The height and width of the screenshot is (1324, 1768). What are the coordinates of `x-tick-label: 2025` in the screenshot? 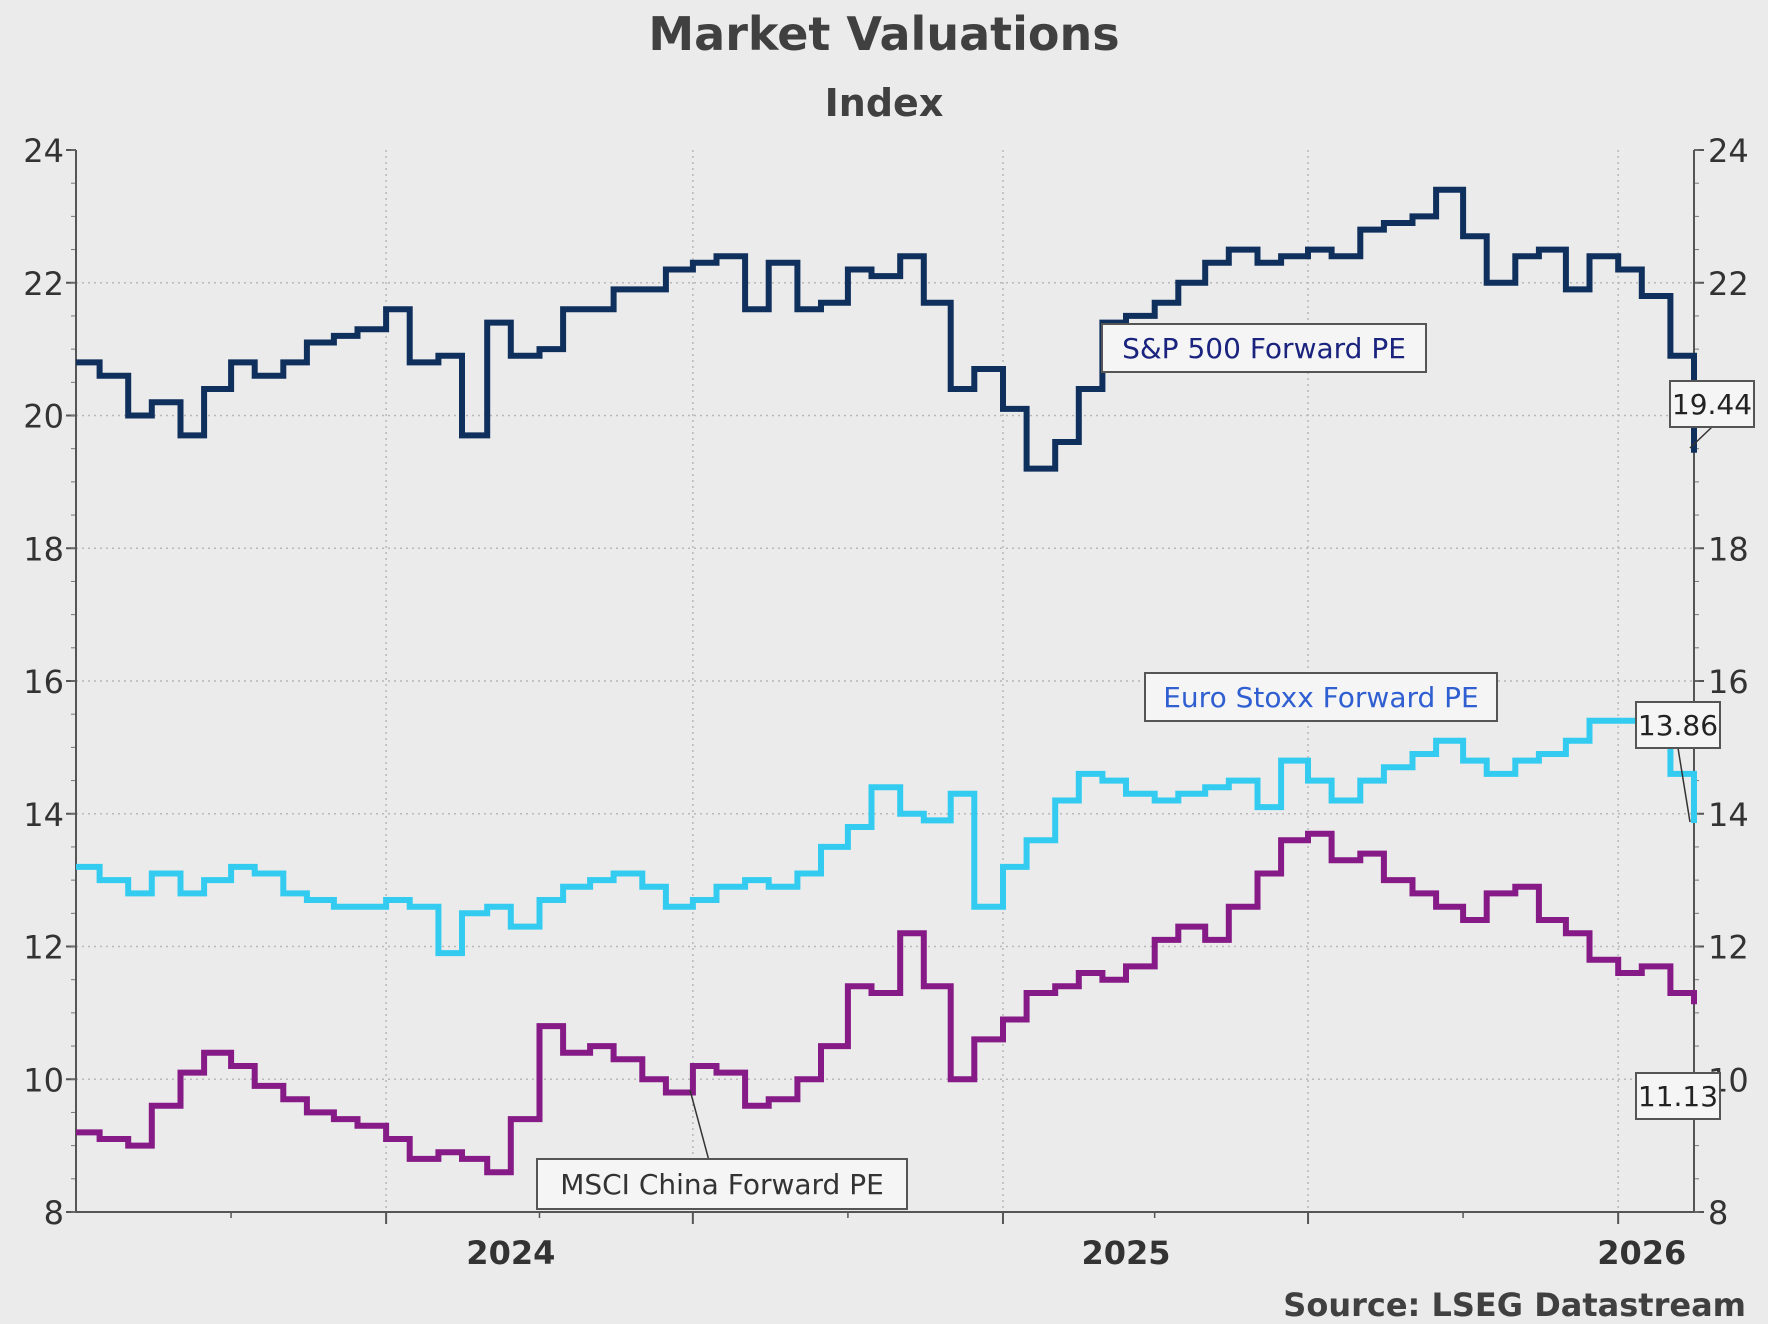 It's located at (1125, 1253).